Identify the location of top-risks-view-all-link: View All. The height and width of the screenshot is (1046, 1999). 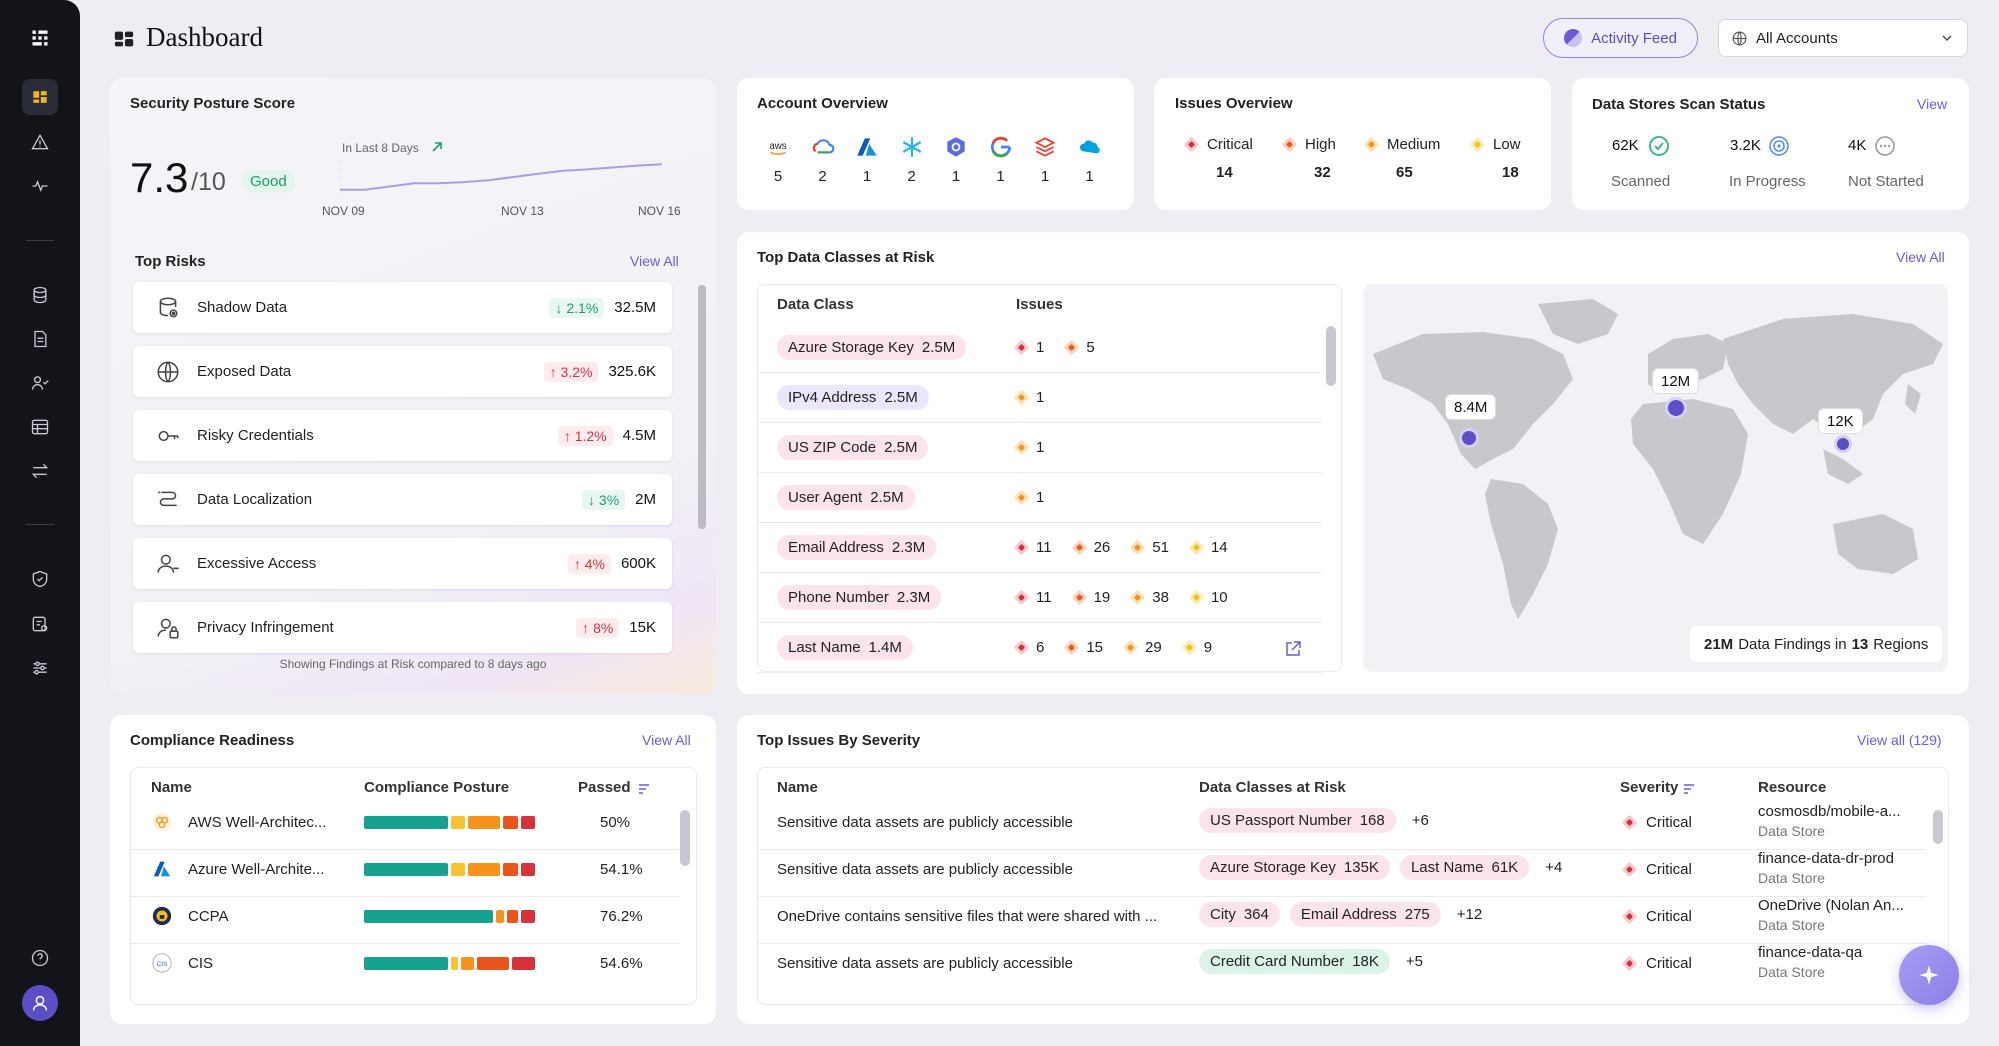
(654, 261).